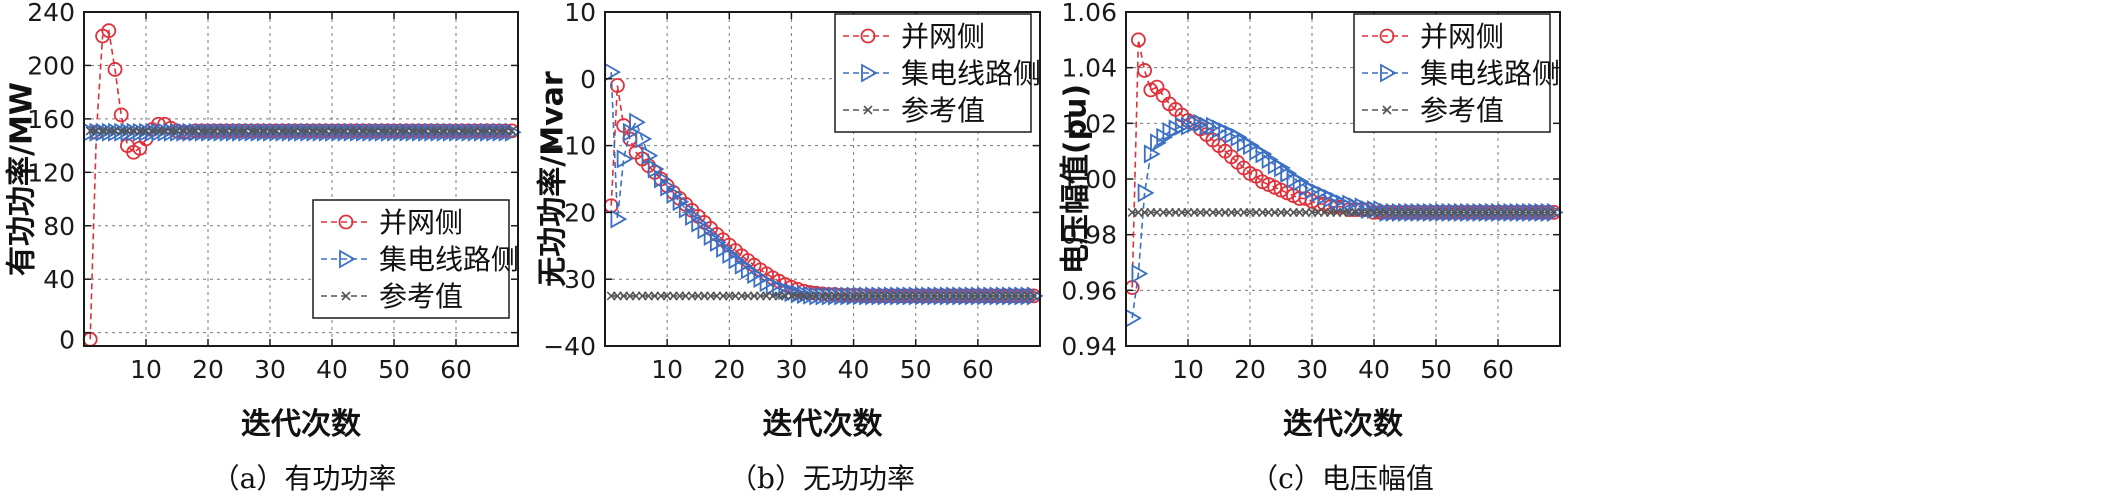 The image size is (2106, 499). I want to click on y-tick-label: 1.04, so click(1089, 68).